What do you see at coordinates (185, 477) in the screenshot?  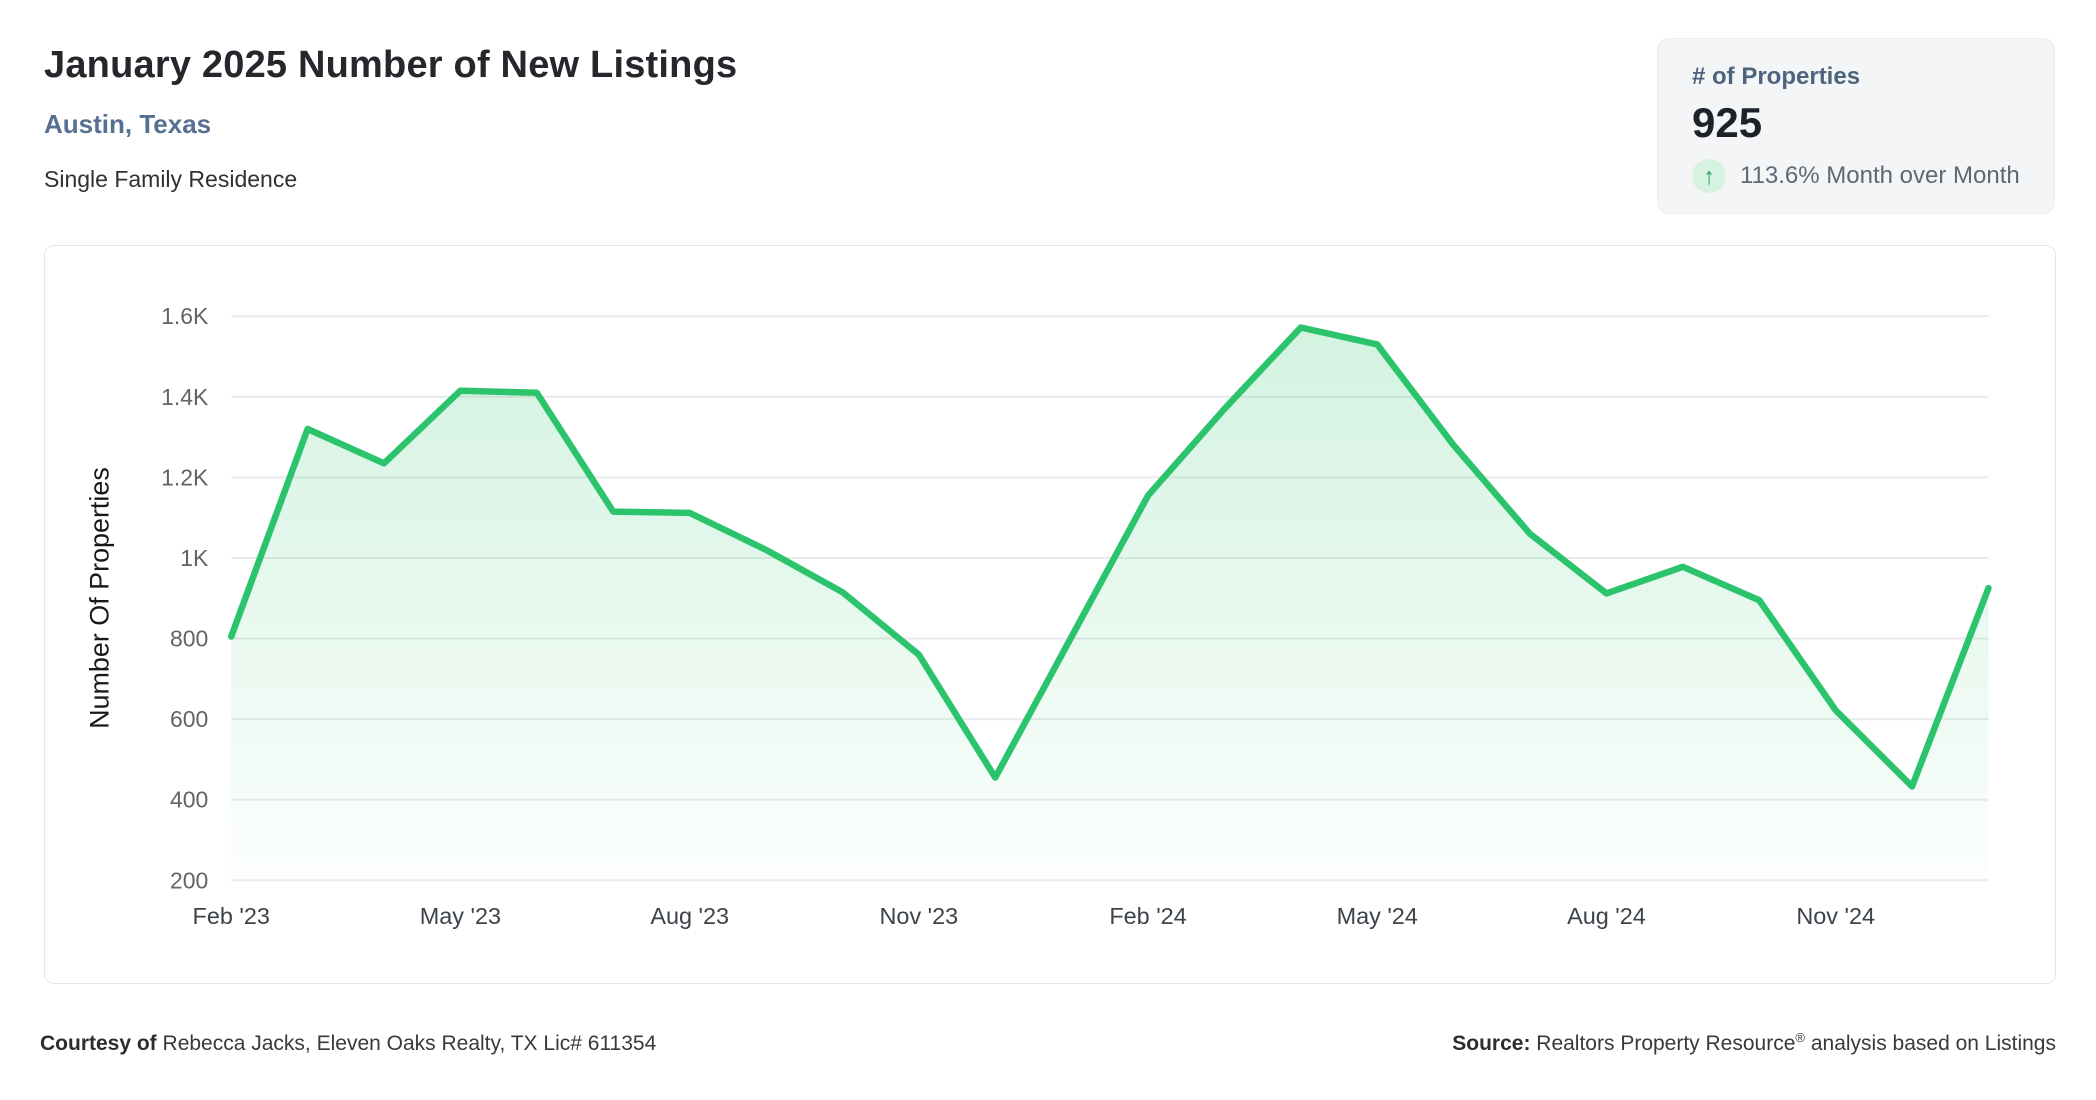 I see `svg-text: 1.2K` at bounding box center [185, 477].